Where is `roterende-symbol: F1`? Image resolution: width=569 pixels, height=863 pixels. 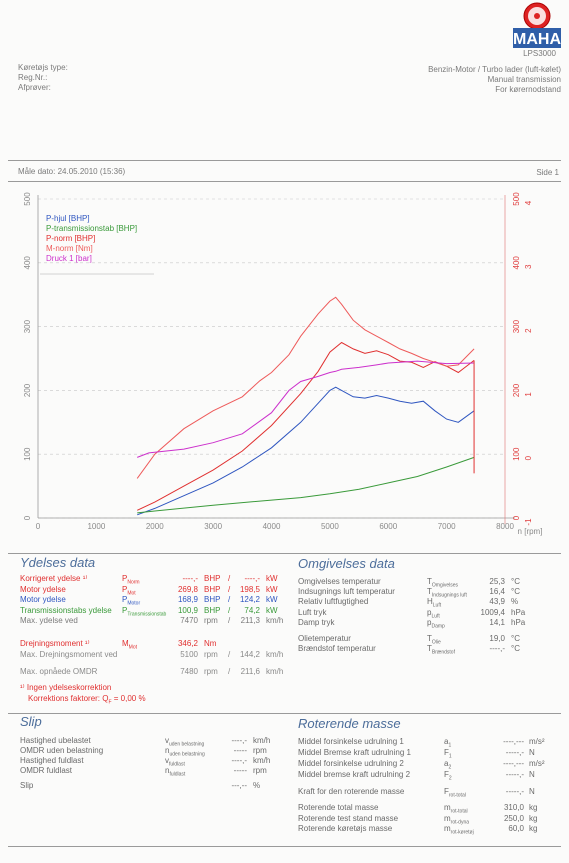 roterende-symbol: F1 is located at coordinates (448, 754).